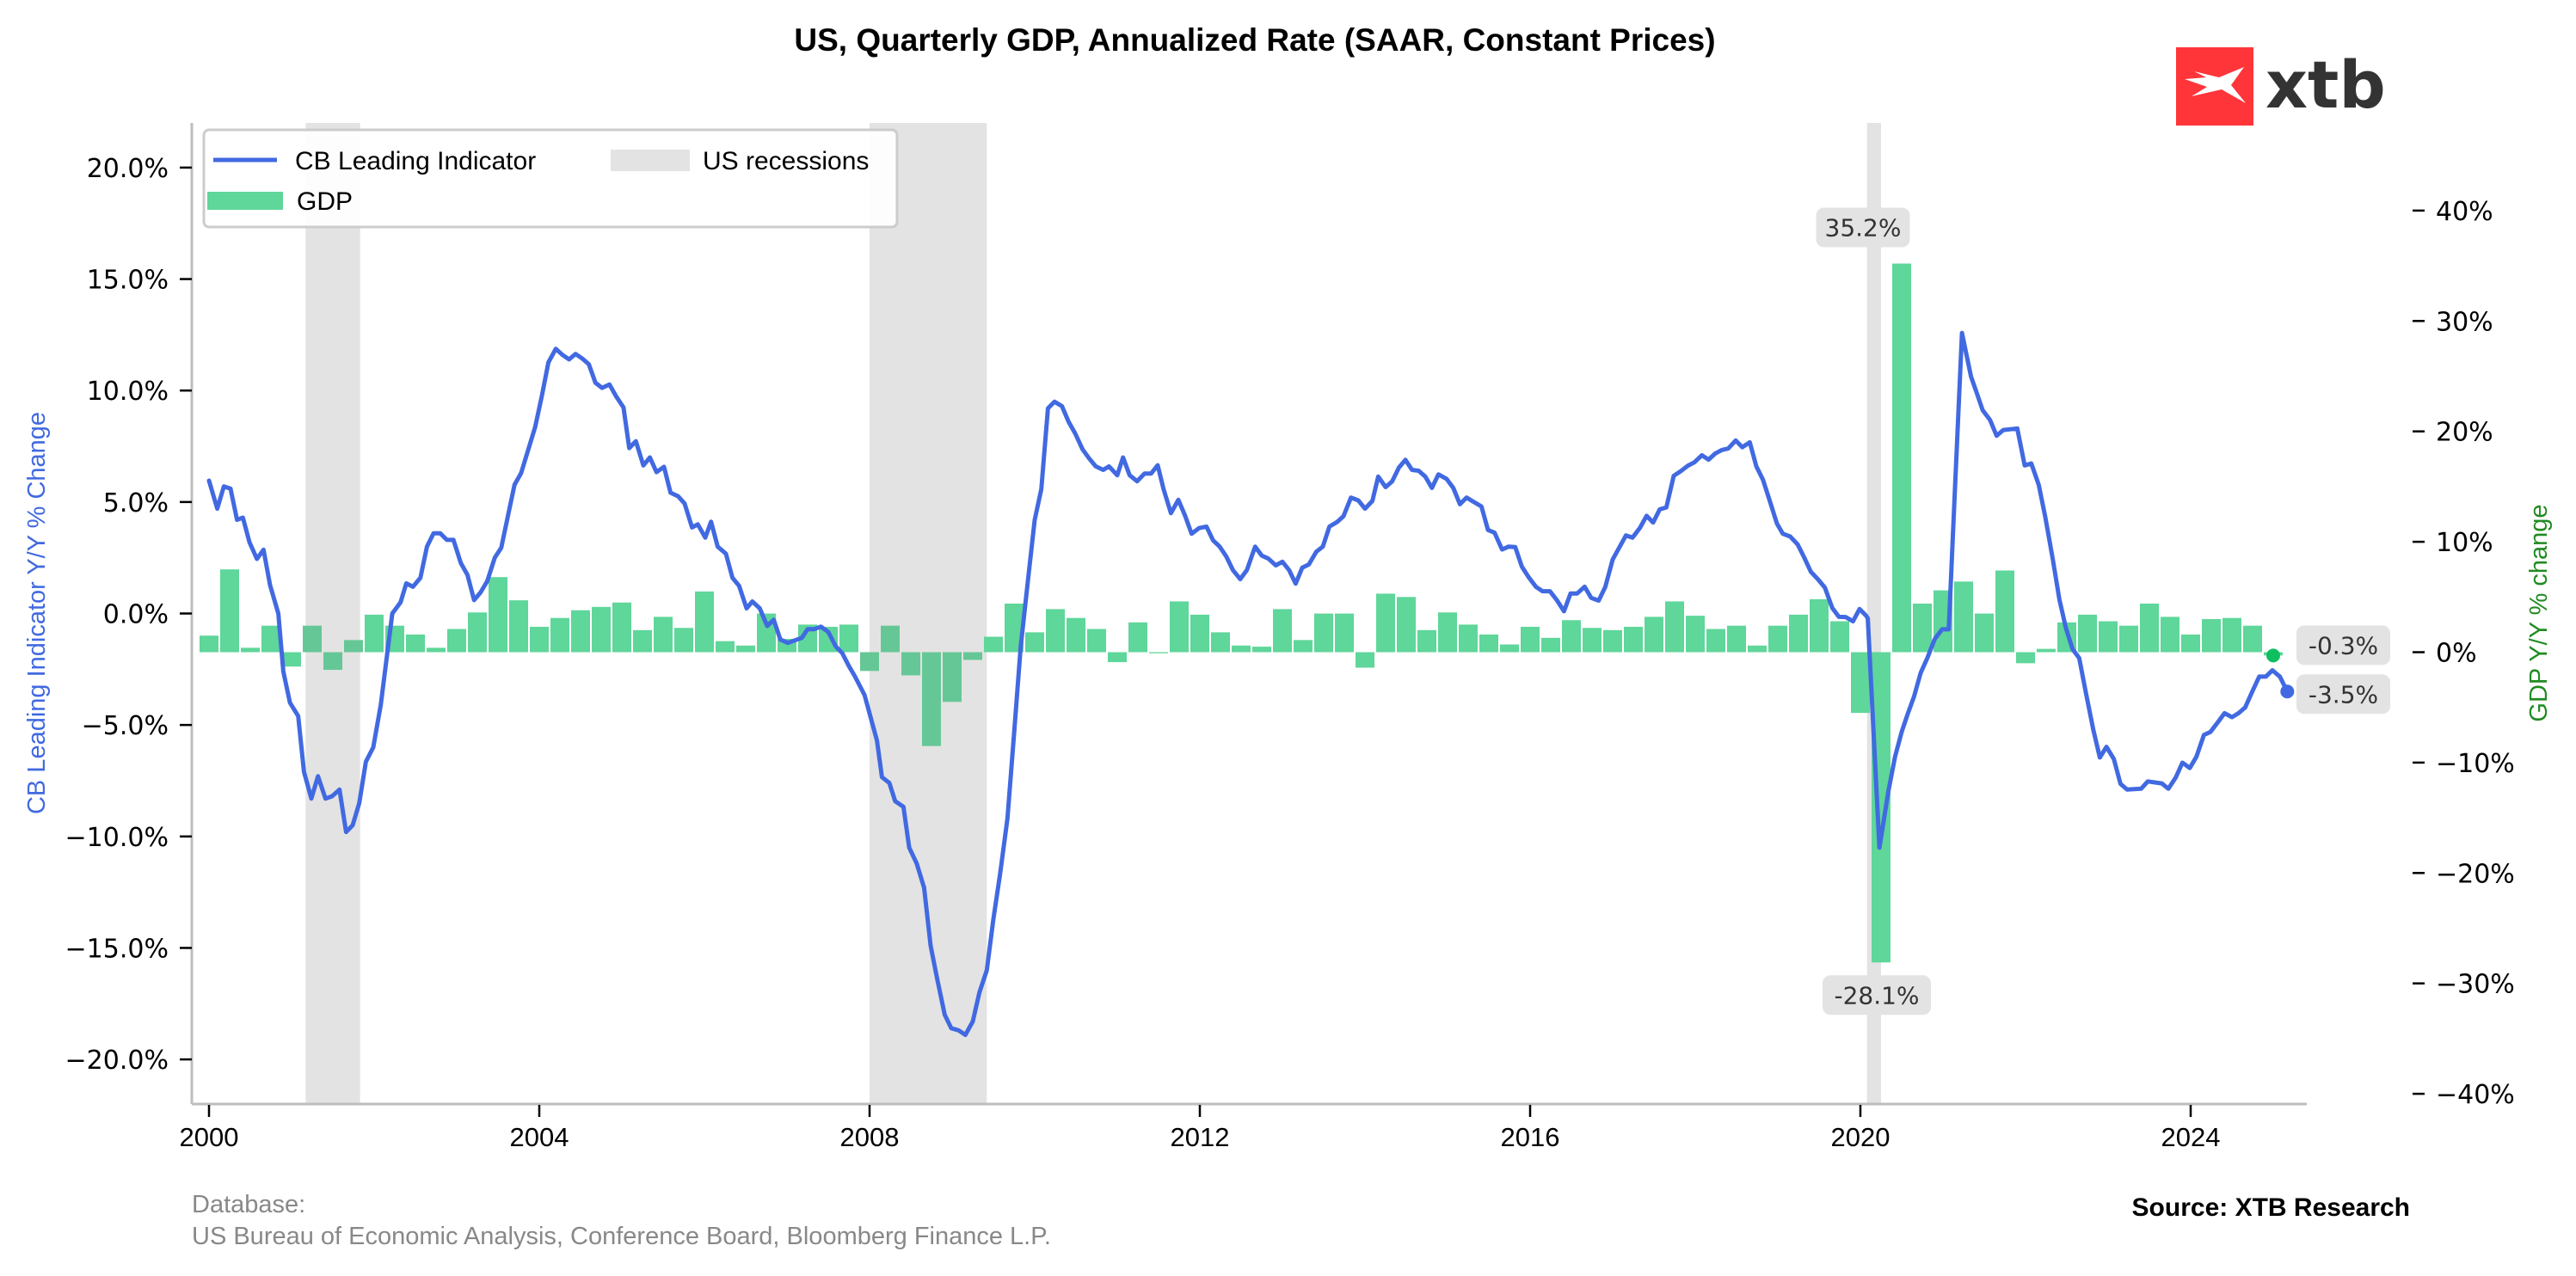 The width and height of the screenshot is (2576, 1276). Describe the element at coordinates (374, 161) in the screenshot. I see `legend-item-cb-leading-indicator: CB Leading Indicator` at that location.